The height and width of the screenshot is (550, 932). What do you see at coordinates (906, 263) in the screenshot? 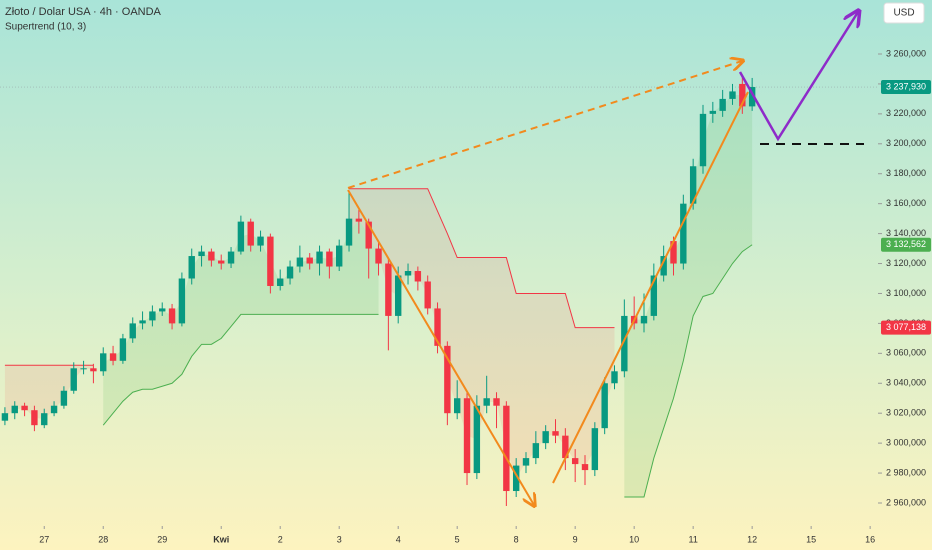
I see `y-tick-label: 3 120,000` at bounding box center [906, 263].